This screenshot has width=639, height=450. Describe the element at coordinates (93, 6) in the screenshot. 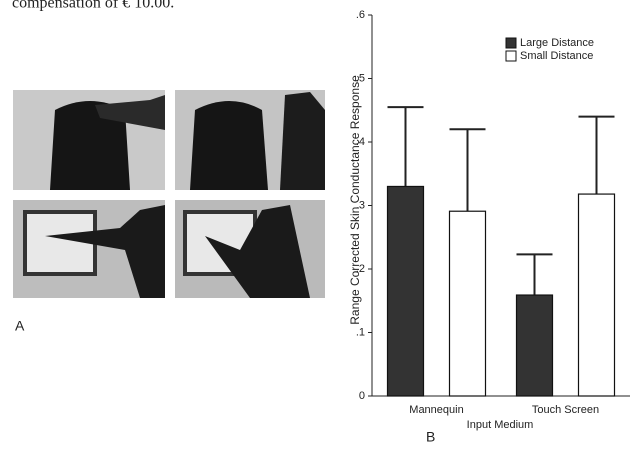

I see `body-text: compensation of € 10.00.` at that location.